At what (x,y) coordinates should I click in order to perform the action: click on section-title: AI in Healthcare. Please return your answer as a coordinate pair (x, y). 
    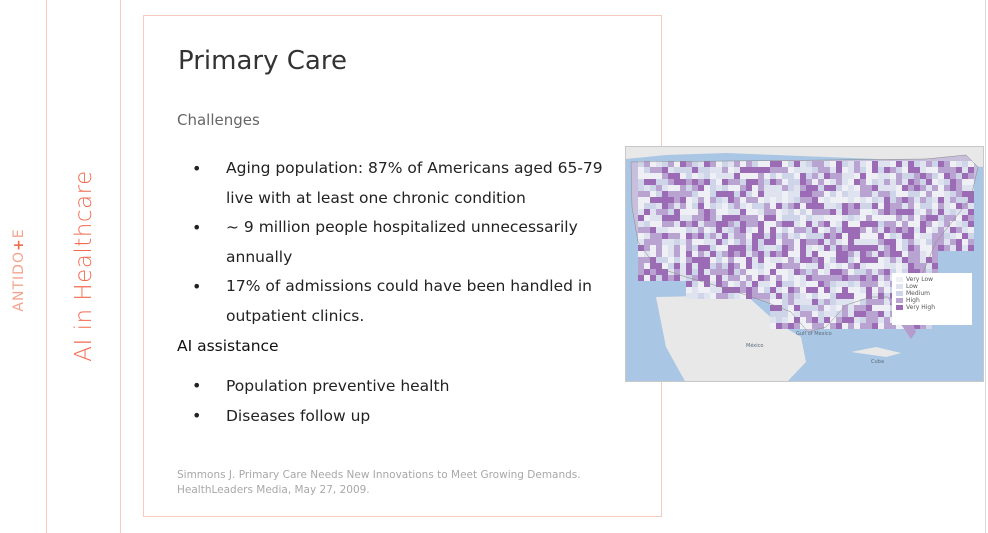
    Looking at the image, I should click on (84, 266).